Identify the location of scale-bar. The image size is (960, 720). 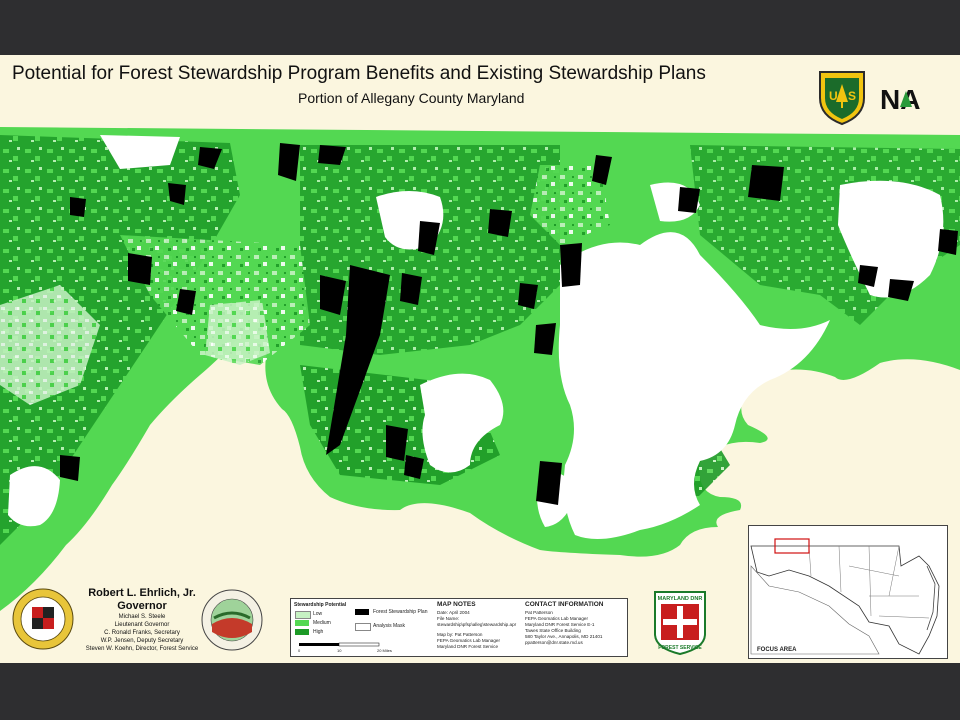
(339, 644).